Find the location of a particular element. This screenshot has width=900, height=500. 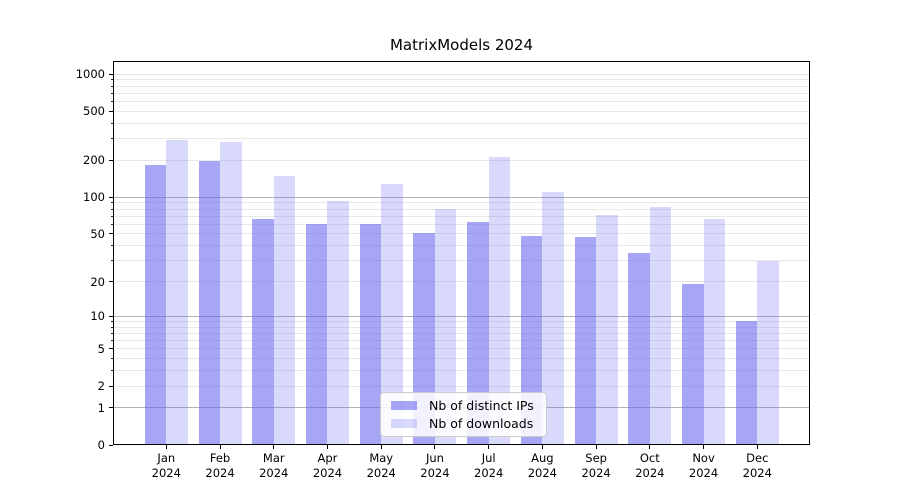

legend-label-distinct-ips: Nb of distinct IPs is located at coordinates (481, 405).